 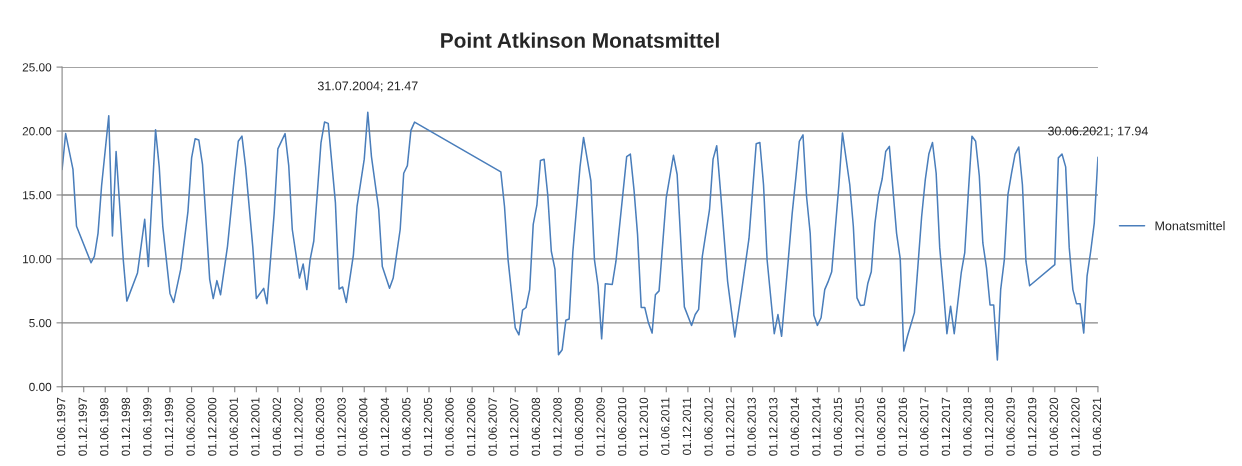 What do you see at coordinates (816, 426) in the screenshot?
I see `x-tick-label: 01.12.2014` at bounding box center [816, 426].